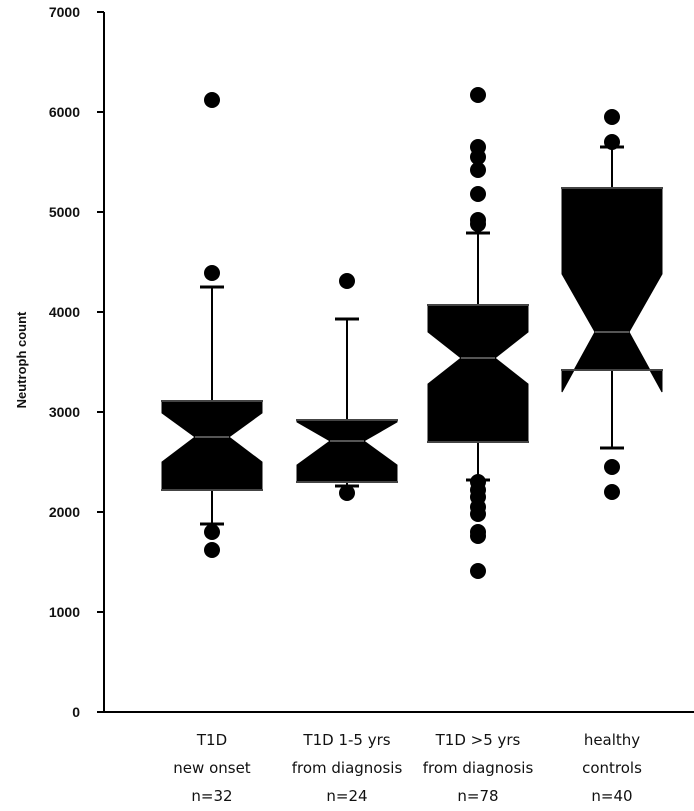 The width and height of the screenshot is (694, 811). I want to click on x-category-label-line: T1D >5 yrs, so click(478, 740).